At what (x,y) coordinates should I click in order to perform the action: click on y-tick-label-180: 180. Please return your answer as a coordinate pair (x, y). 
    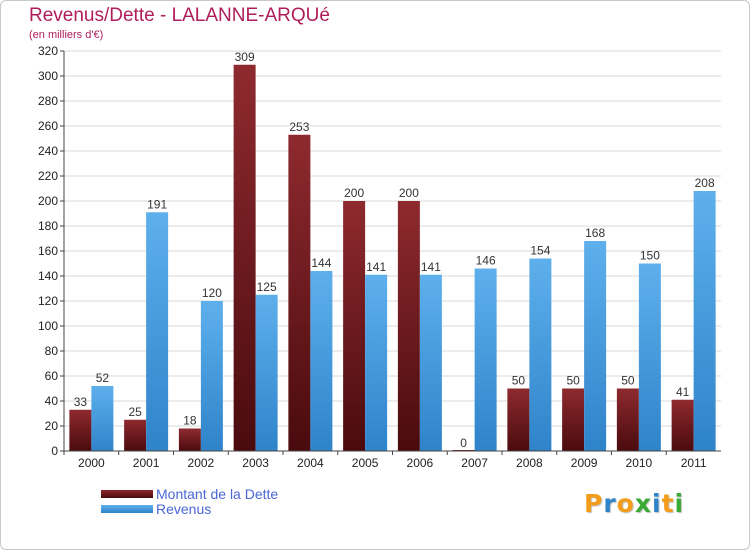
    Looking at the image, I should click on (48, 226).